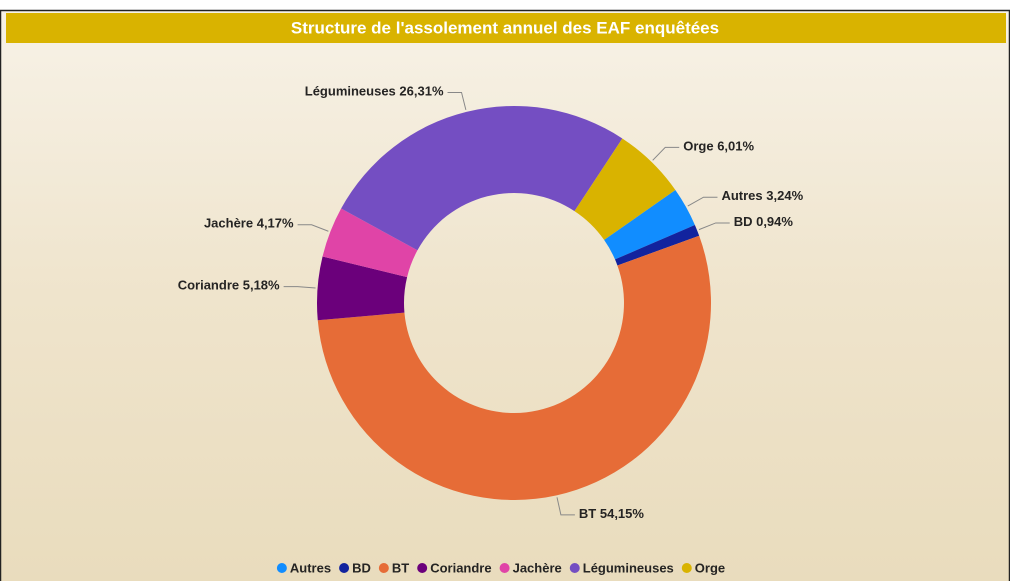  I want to click on data-label: BD 0,94%, so click(764, 221).